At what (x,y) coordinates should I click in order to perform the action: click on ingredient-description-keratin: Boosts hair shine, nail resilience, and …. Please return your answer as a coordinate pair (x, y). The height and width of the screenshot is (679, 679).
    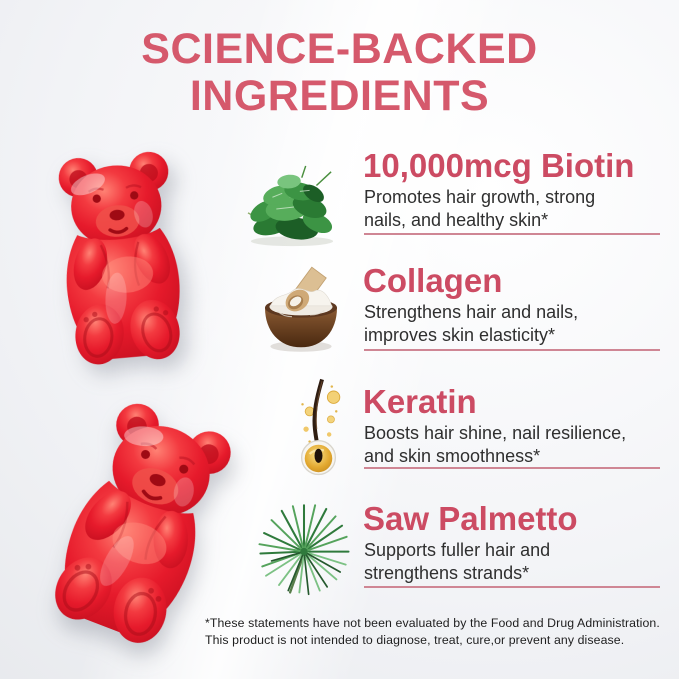
    Looking at the image, I should click on (495, 444).